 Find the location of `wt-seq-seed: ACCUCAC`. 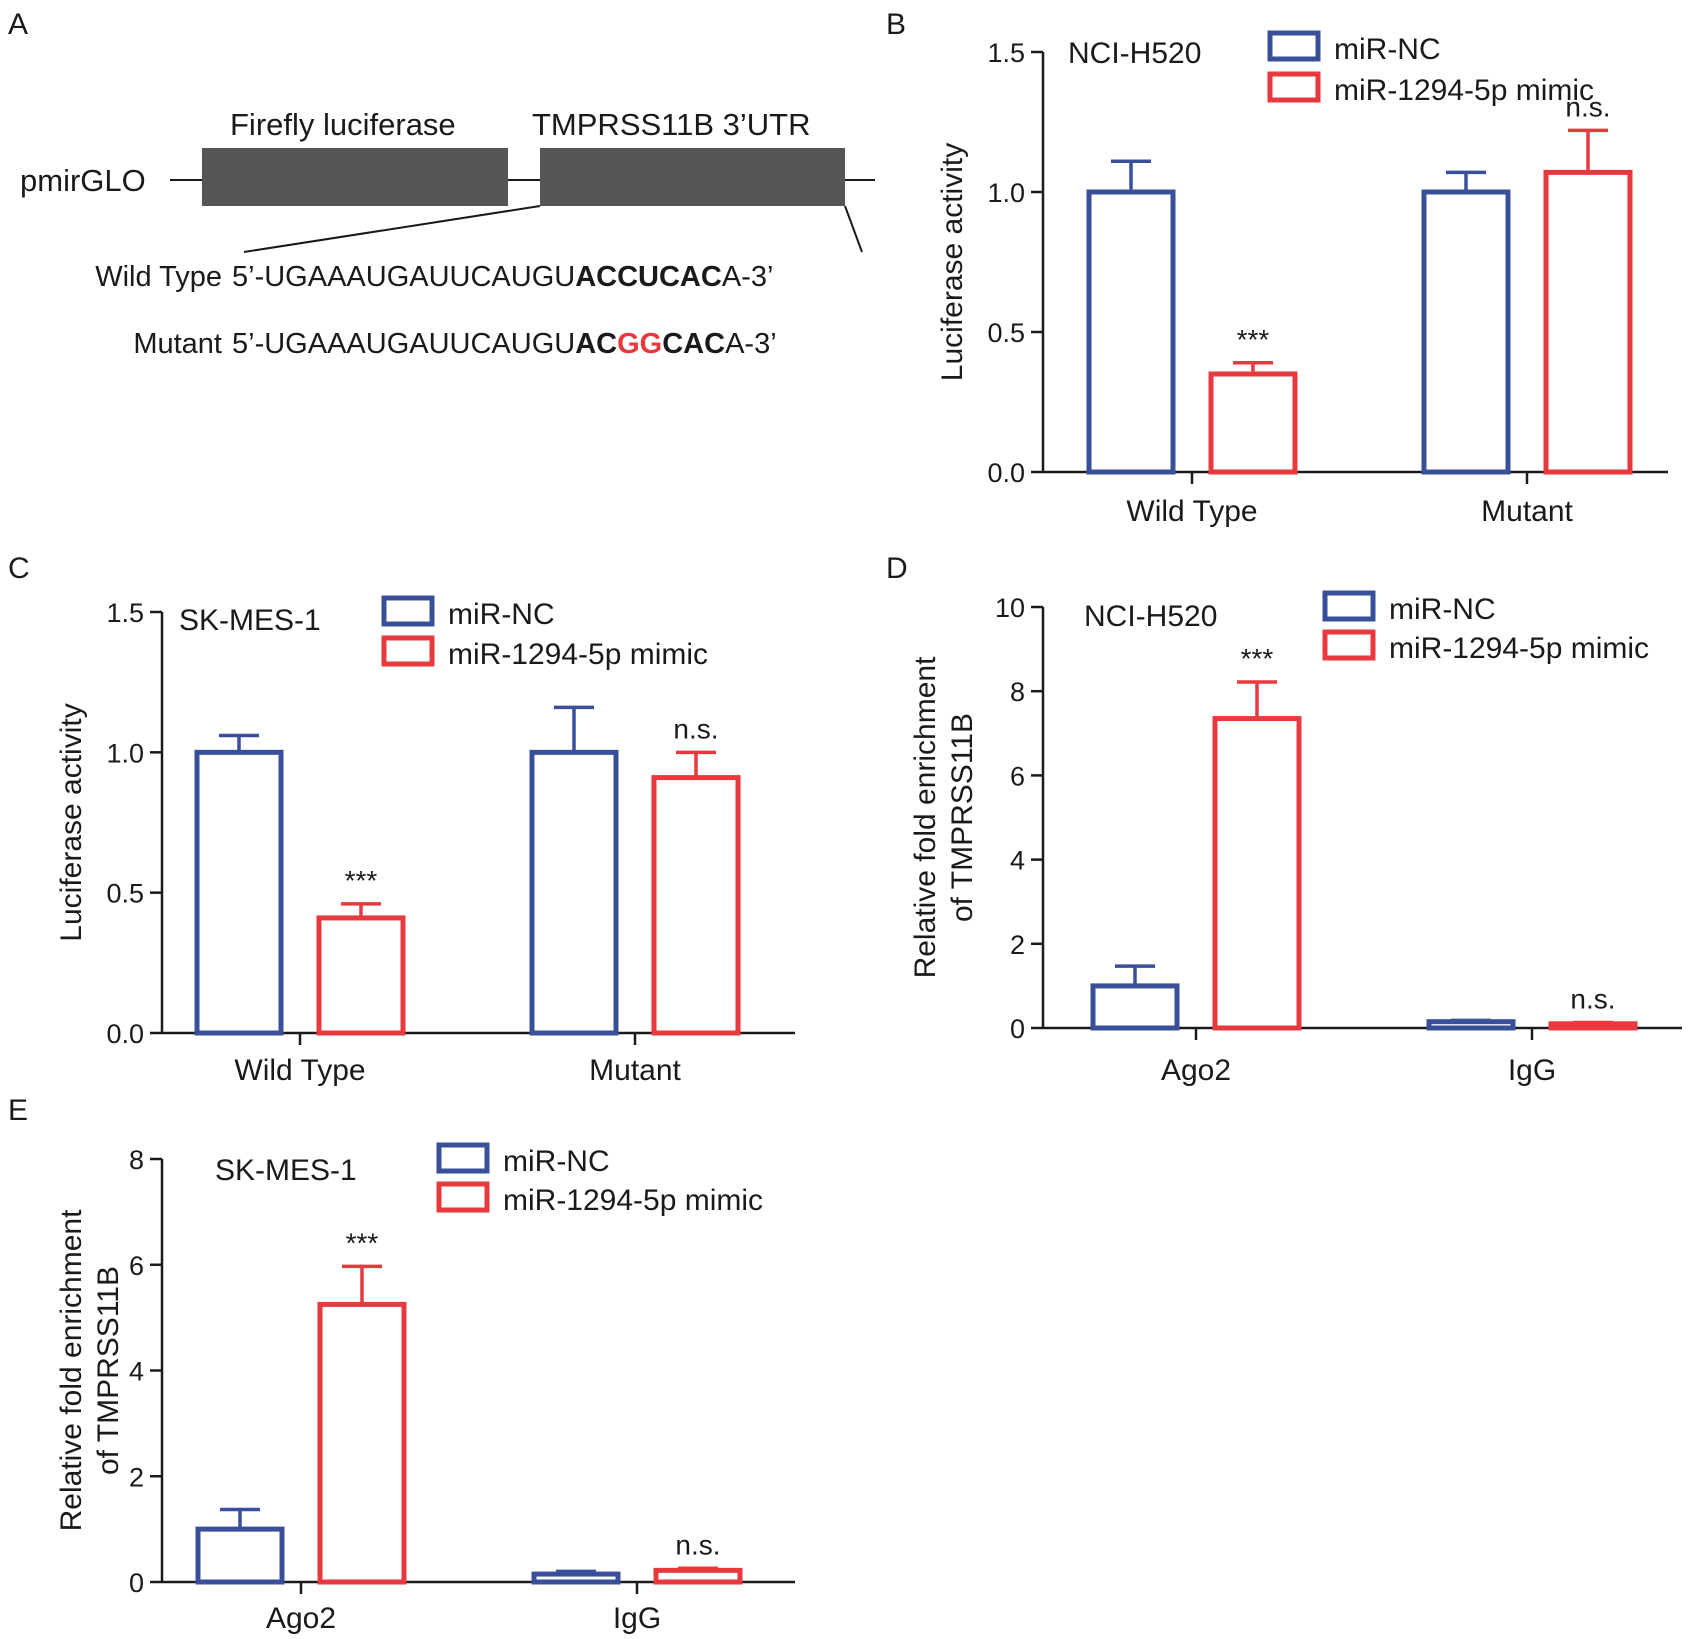

wt-seq-seed: ACCUCAC is located at coordinates (648, 277).